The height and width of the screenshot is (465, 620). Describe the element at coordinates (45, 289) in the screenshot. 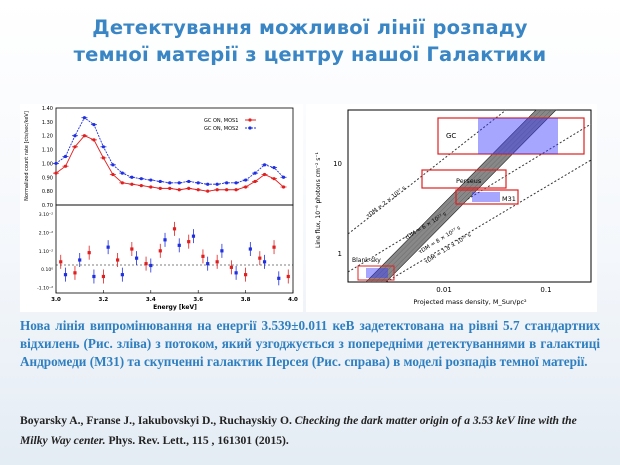

I see `bottom-ytick-label: -1.10⁻²` at that location.